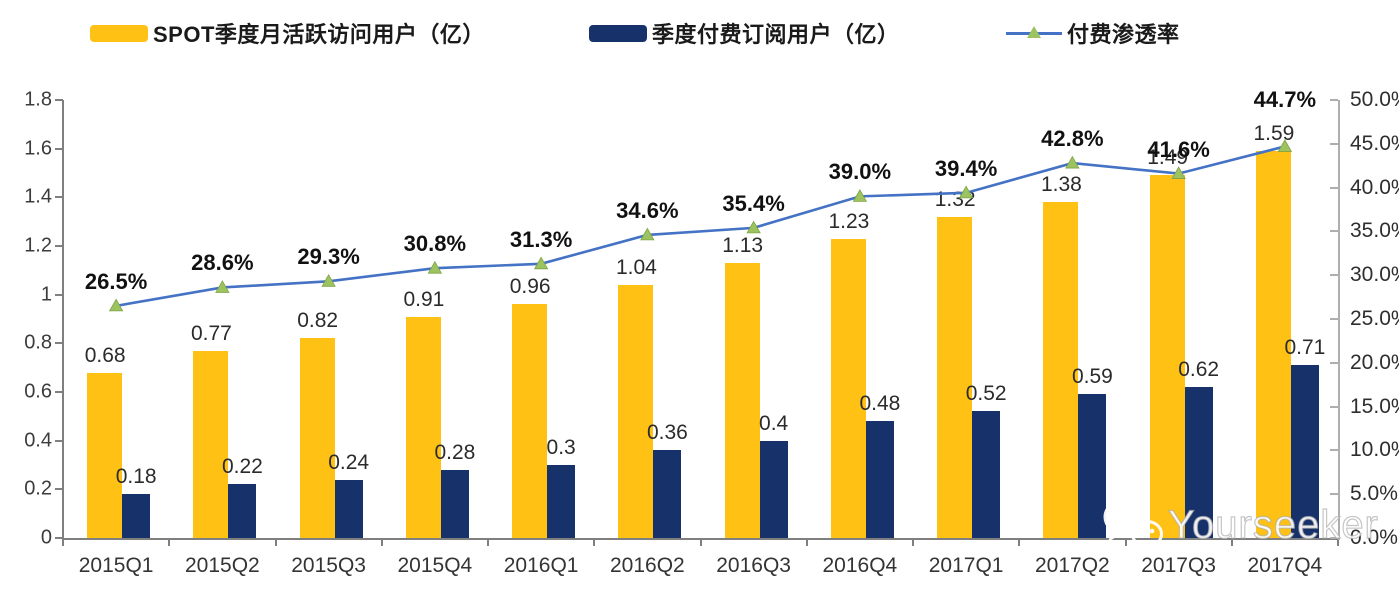  I want to click on bar-subscribers-value-label: 0.3, so click(561, 447).